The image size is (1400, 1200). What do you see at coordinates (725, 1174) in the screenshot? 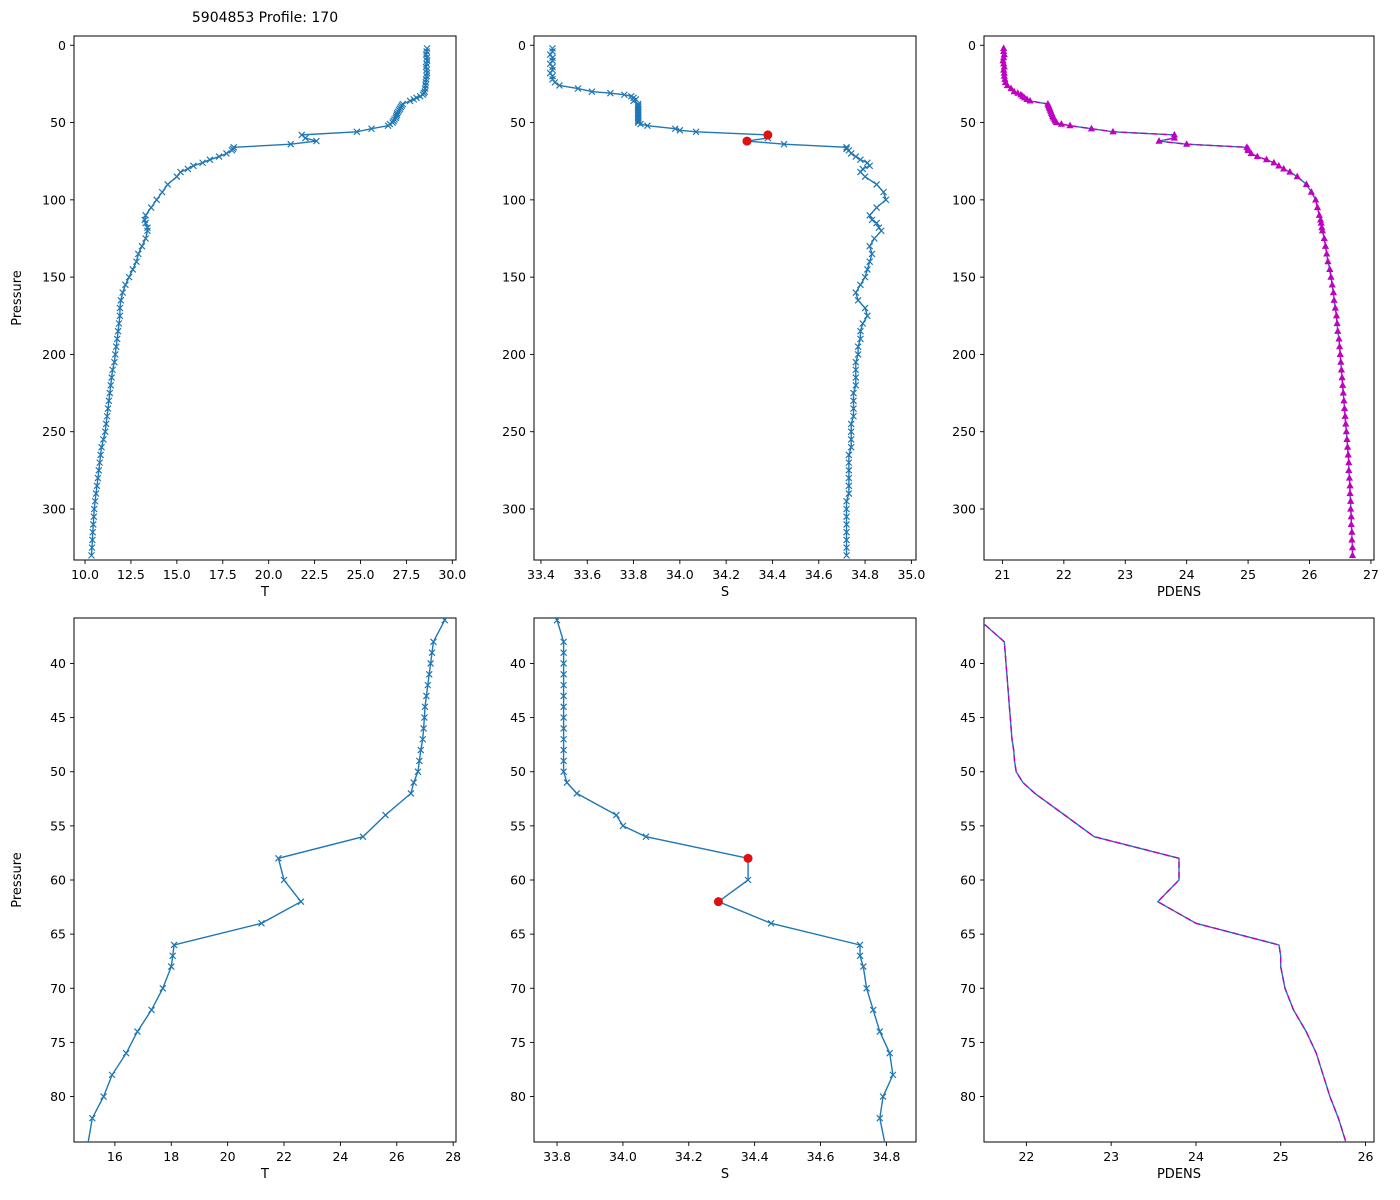
I see `x-axis-label: S` at bounding box center [725, 1174].